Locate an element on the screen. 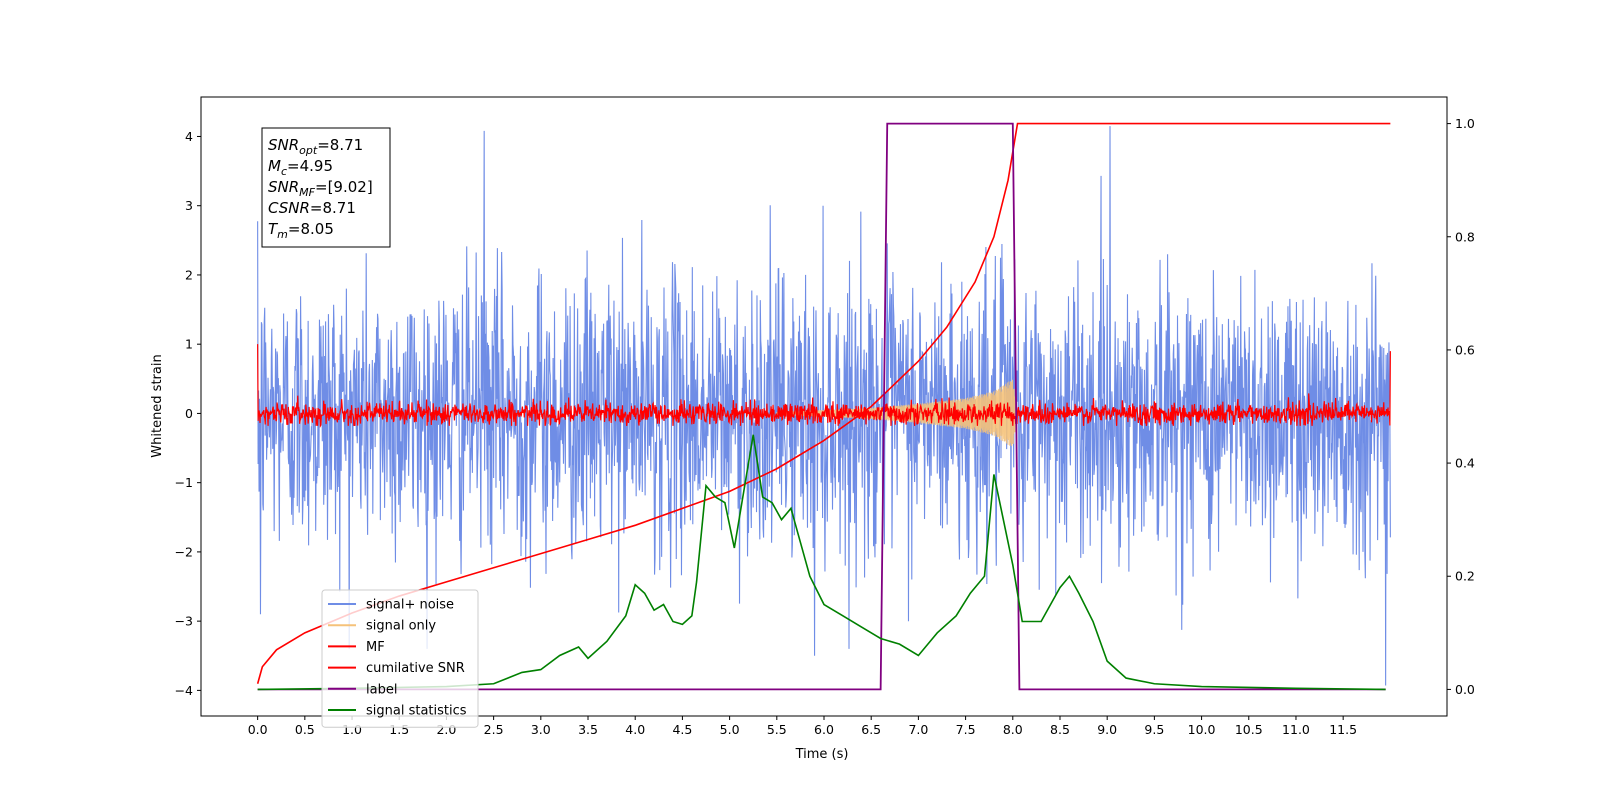 The height and width of the screenshot is (800, 1600). x-axis-label: Time (s) is located at coordinates (822, 754).